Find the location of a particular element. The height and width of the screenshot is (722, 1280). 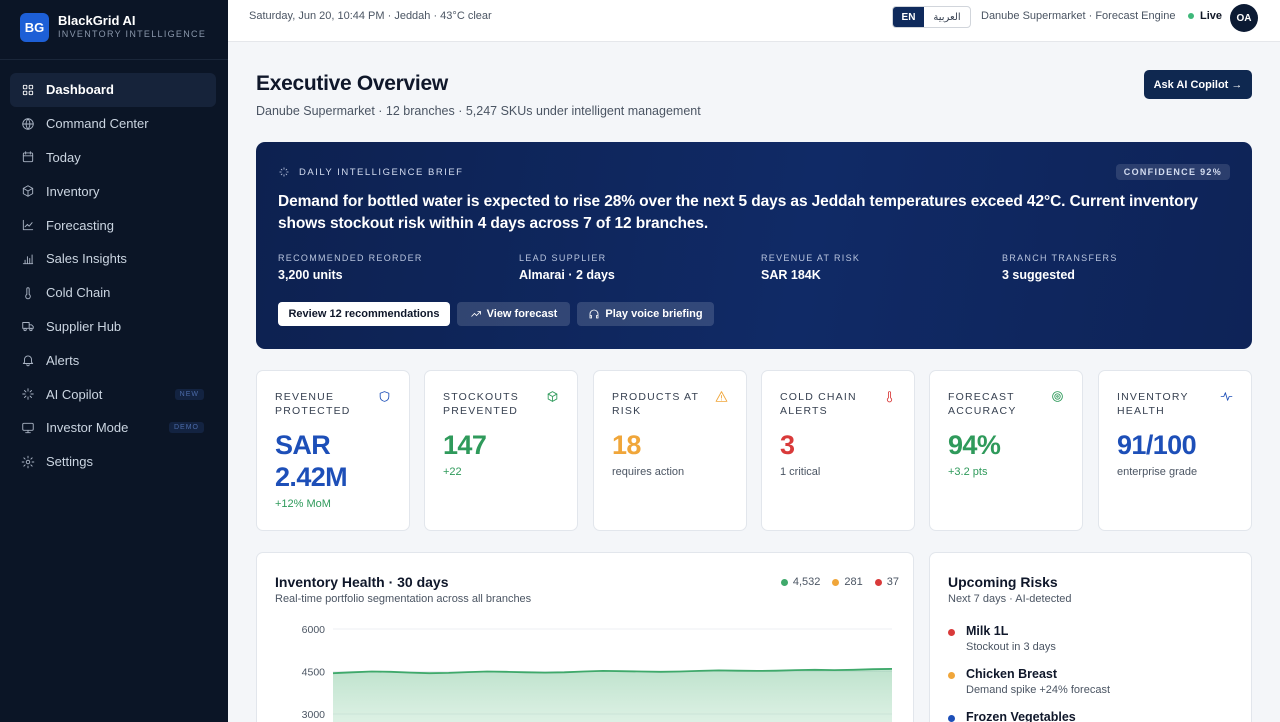

brand-subtitle: INVENTORY INTELLIGENCE is located at coordinates (132, 34).